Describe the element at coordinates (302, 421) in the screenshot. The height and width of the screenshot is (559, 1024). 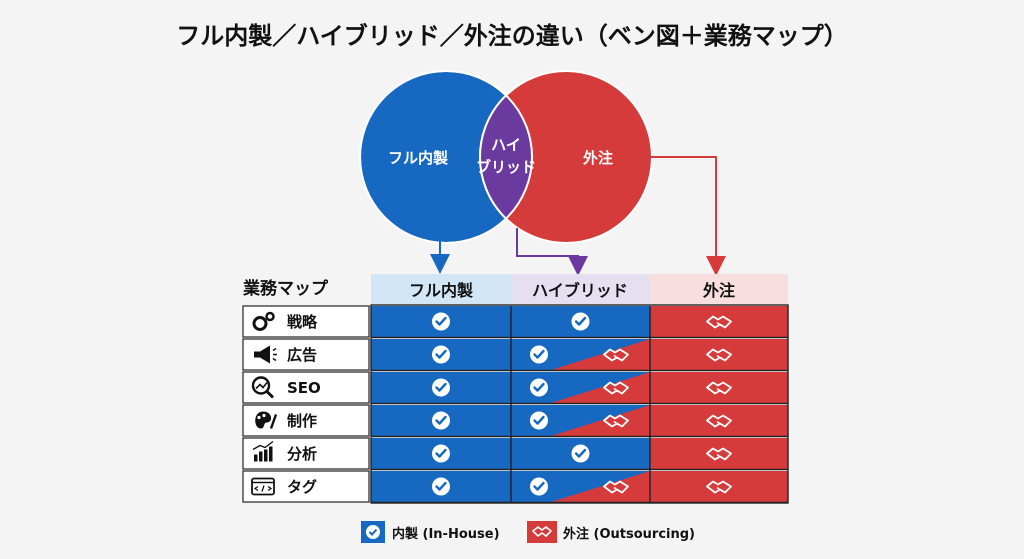
I see `row-label: 制作` at that location.